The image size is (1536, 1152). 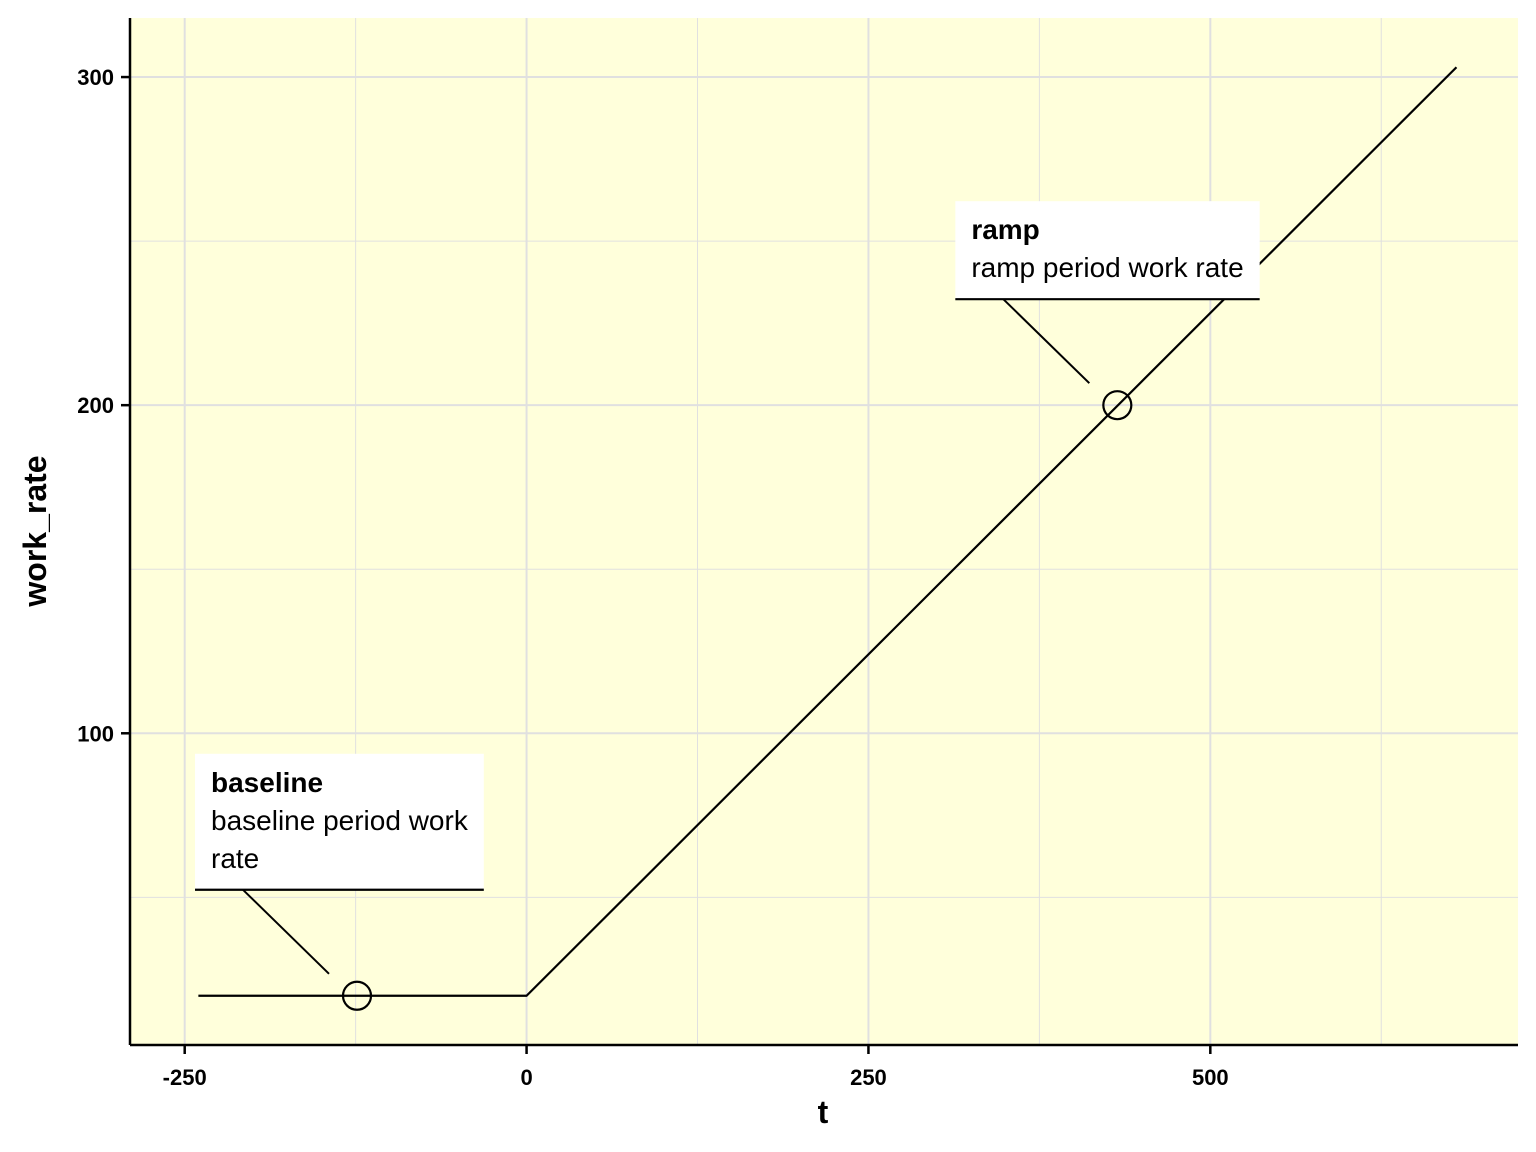 What do you see at coordinates (185, 1077) in the screenshot?
I see `x-tick-label: -250` at bounding box center [185, 1077].